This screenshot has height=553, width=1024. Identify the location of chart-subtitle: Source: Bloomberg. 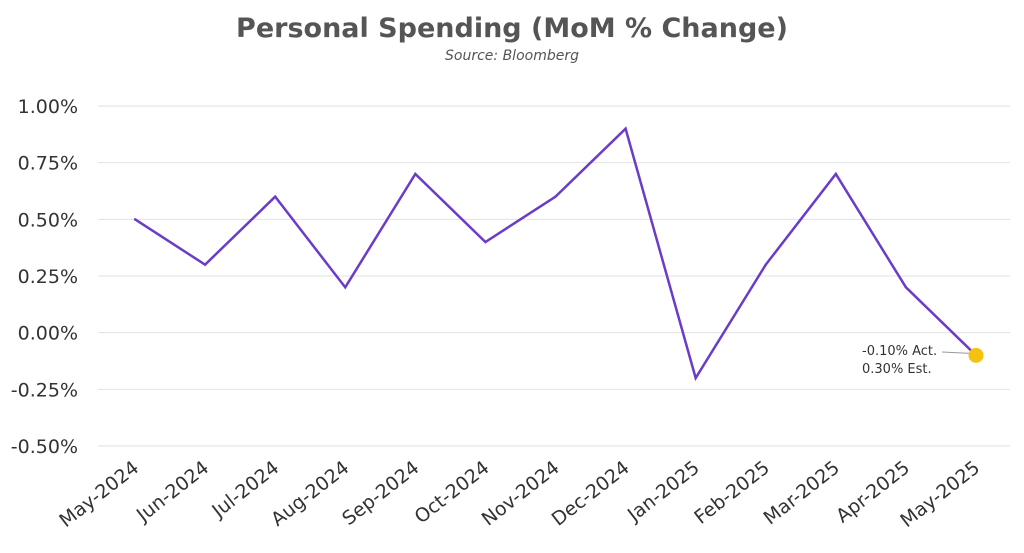
(512, 56).